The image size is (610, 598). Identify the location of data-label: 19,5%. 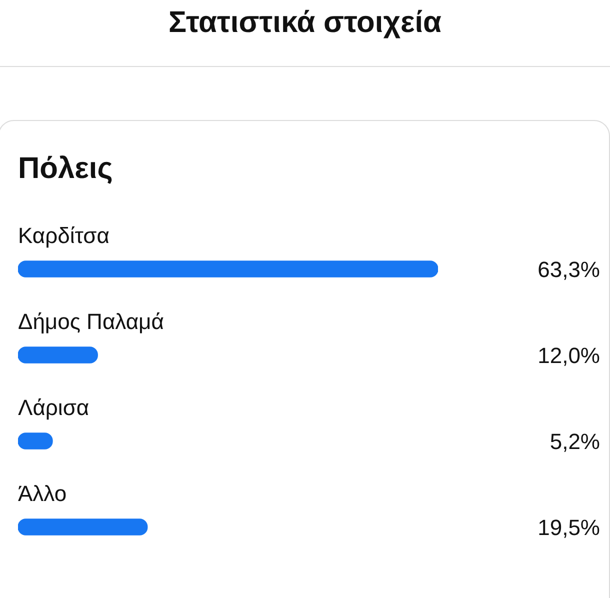
(569, 527).